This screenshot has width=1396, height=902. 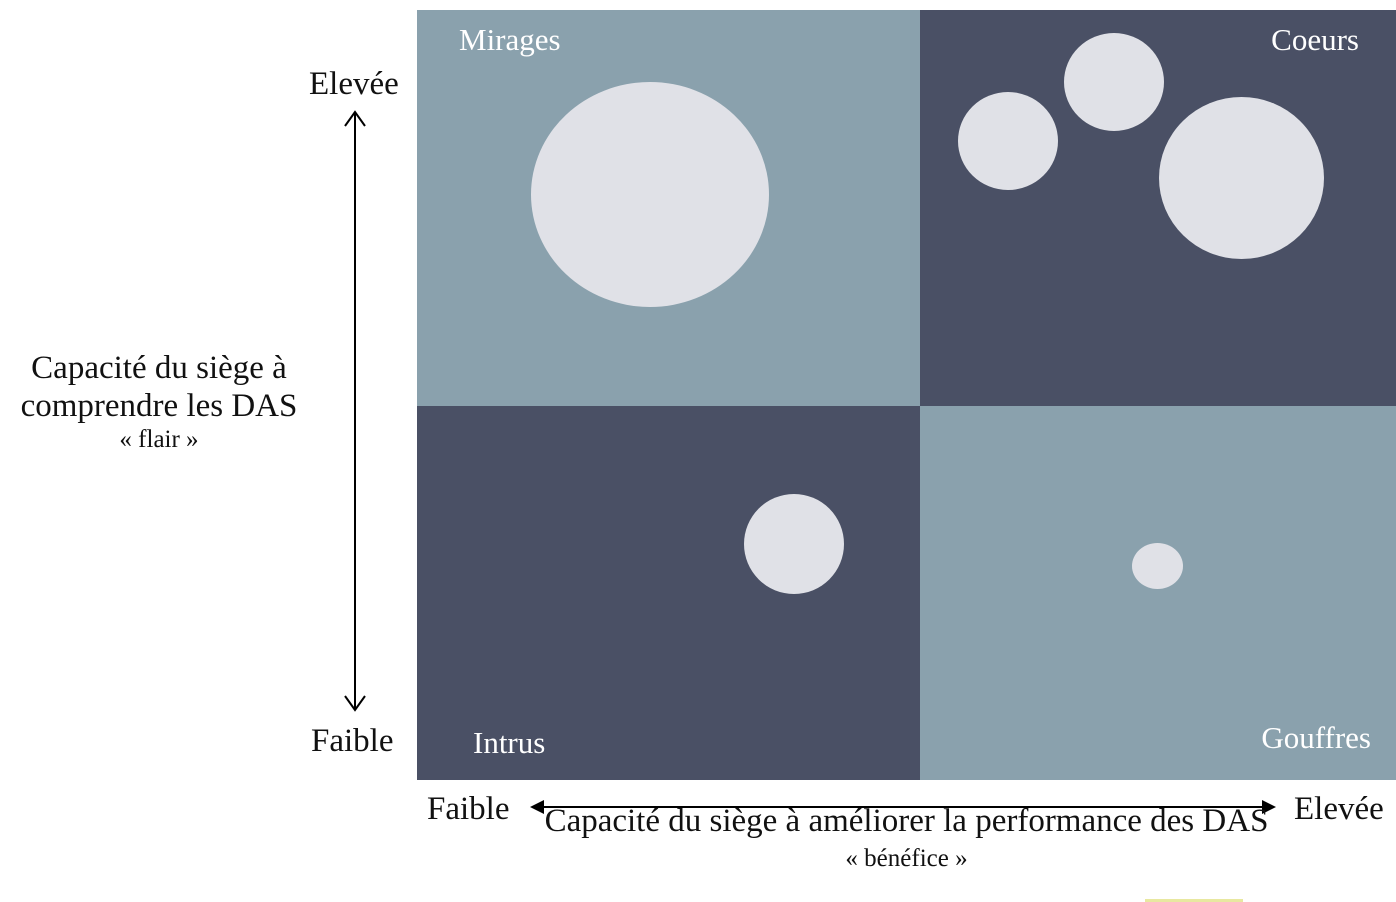 I want to click on quadrant-intrus: Intrus, so click(x=668, y=593).